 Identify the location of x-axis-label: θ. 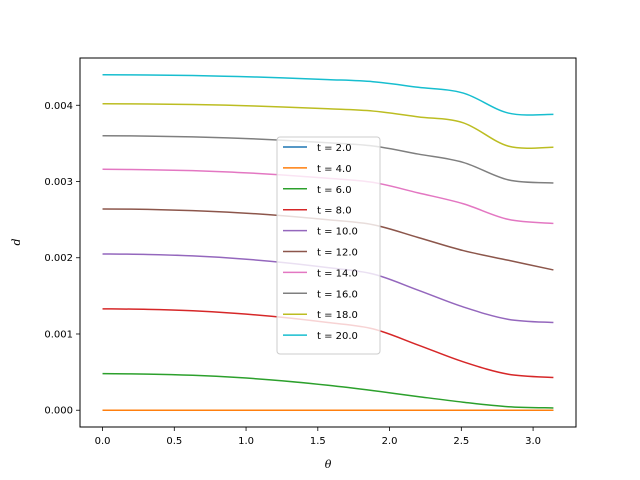
(328, 464).